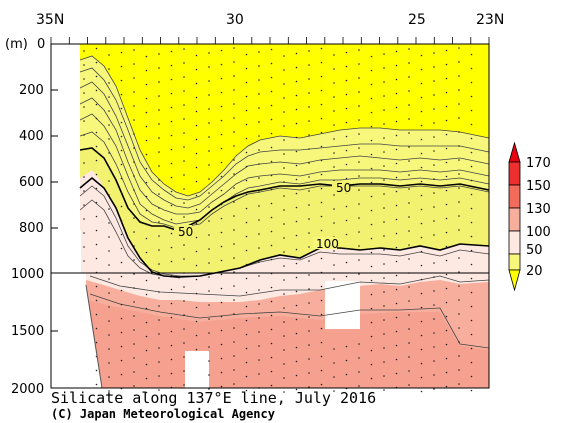 Image resolution: width=570 pixels, height=423 pixels. Describe the element at coordinates (534, 250) in the screenshot. I see `colorbar-label: 50` at that location.